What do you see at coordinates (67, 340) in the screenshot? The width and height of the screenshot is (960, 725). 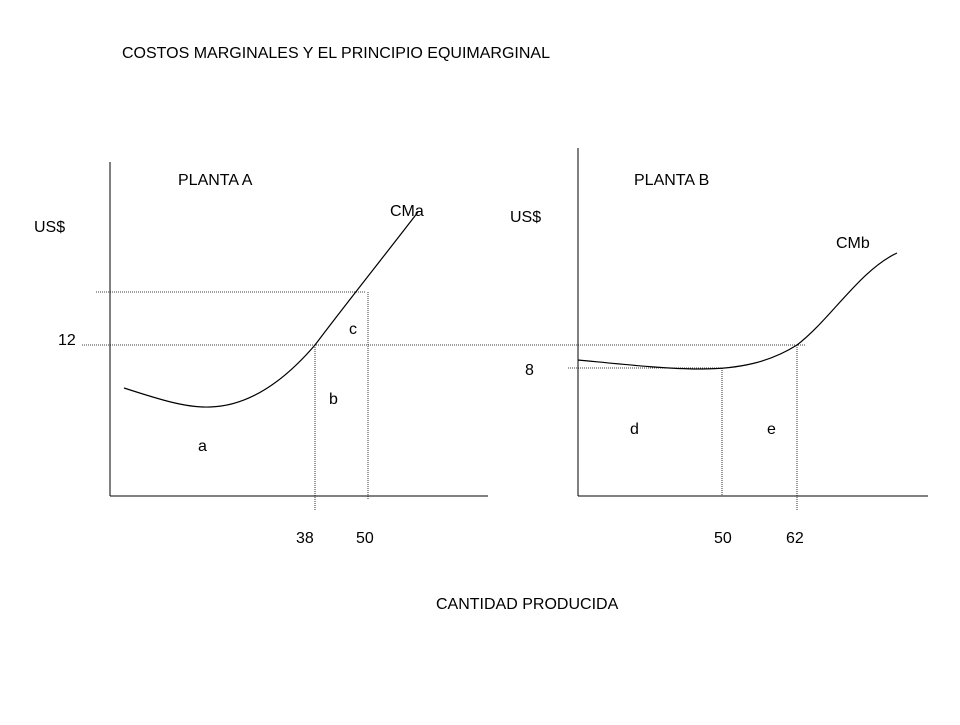 I see `plant-a-y-tick: 12` at bounding box center [67, 340].